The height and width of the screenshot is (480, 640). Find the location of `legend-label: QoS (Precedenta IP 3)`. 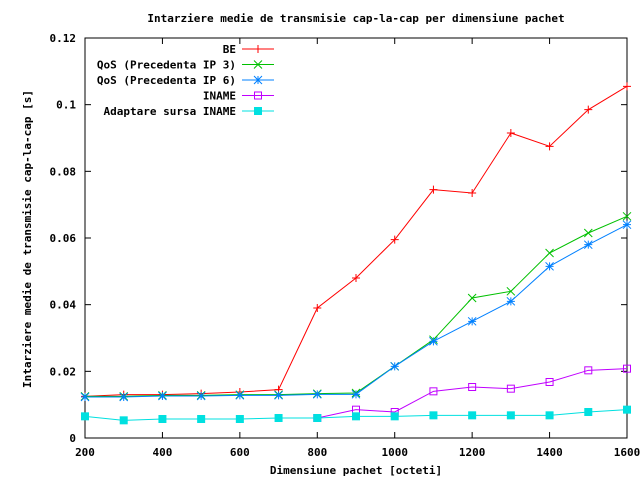

legend-label: QoS (Precedenta IP 3) is located at coordinates (166, 65).